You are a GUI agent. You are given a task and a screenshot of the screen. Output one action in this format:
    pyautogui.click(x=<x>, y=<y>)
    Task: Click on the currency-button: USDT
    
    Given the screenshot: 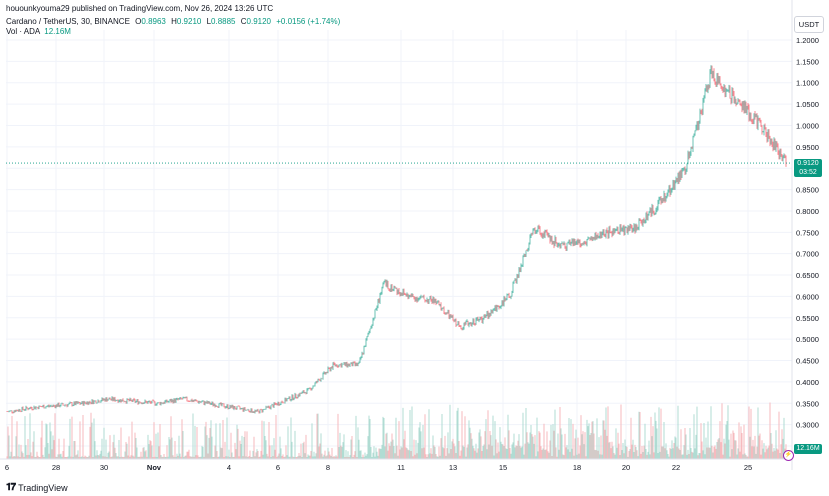 What is the action you would take?
    pyautogui.click(x=809, y=24)
    